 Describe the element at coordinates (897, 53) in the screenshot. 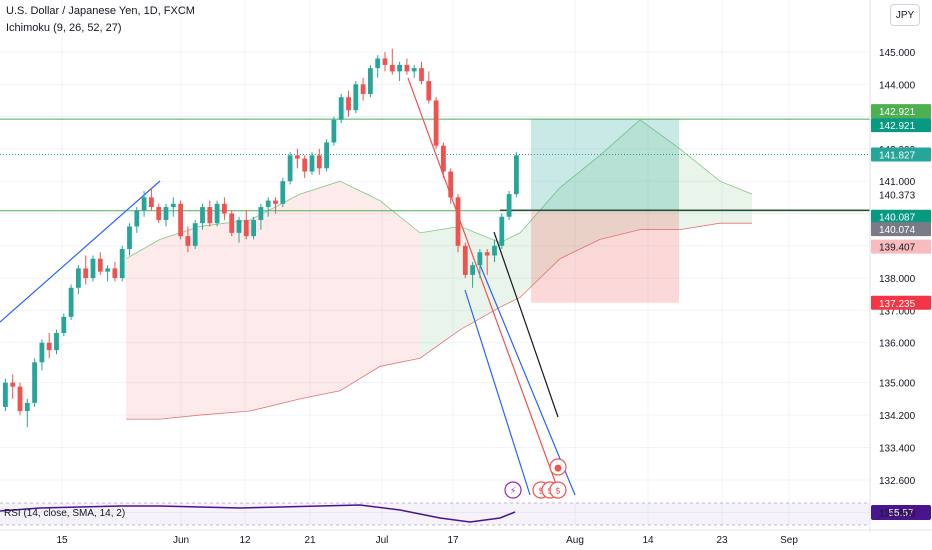

I see `price-tick-label: 145.000` at that location.